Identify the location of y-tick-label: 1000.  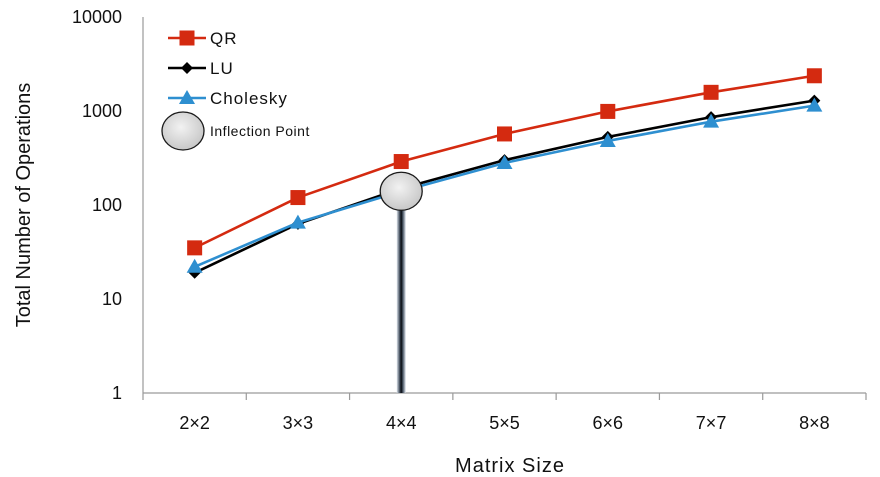
(102, 111).